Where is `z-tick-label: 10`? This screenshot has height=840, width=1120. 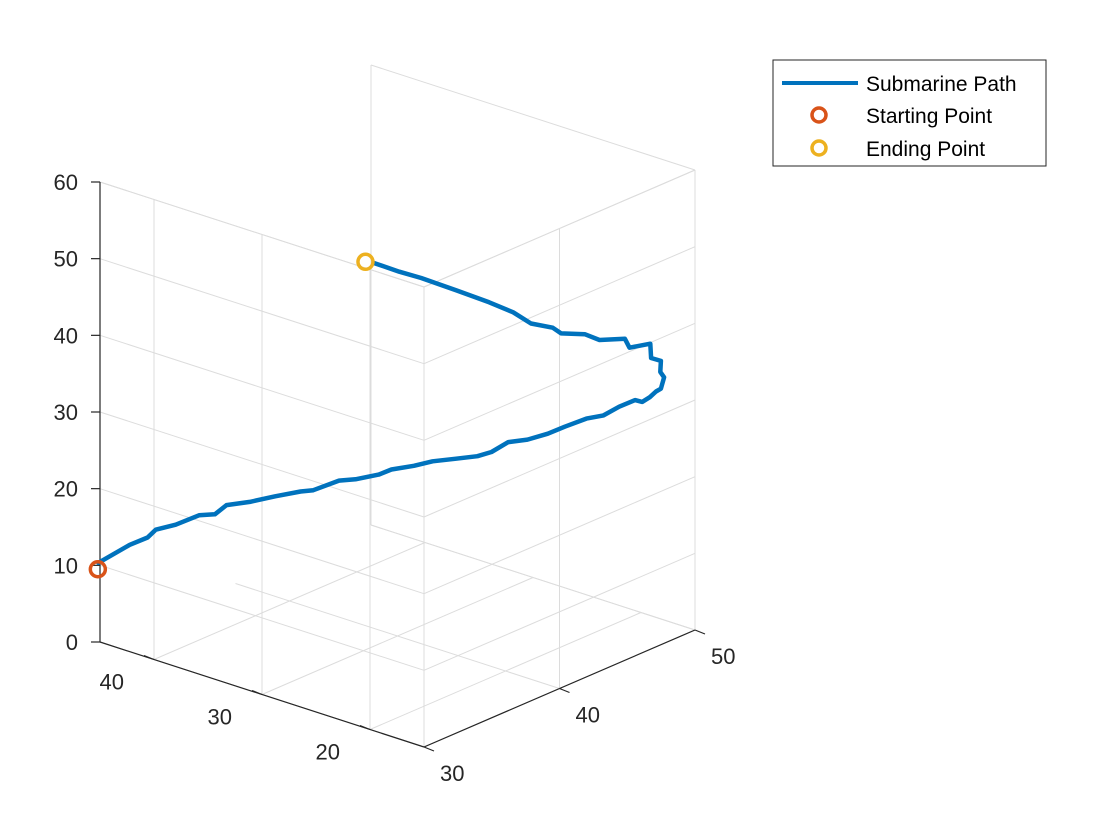 z-tick-label: 10 is located at coordinates (66, 565).